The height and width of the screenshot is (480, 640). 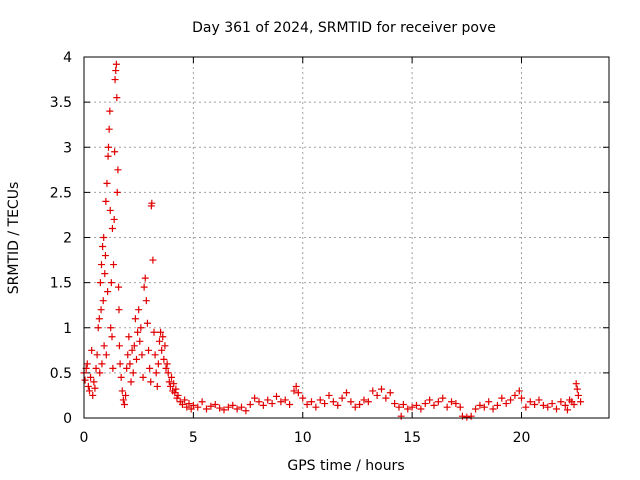 I want to click on y-axis-label: SRMTID / TECUs, so click(x=14, y=238).